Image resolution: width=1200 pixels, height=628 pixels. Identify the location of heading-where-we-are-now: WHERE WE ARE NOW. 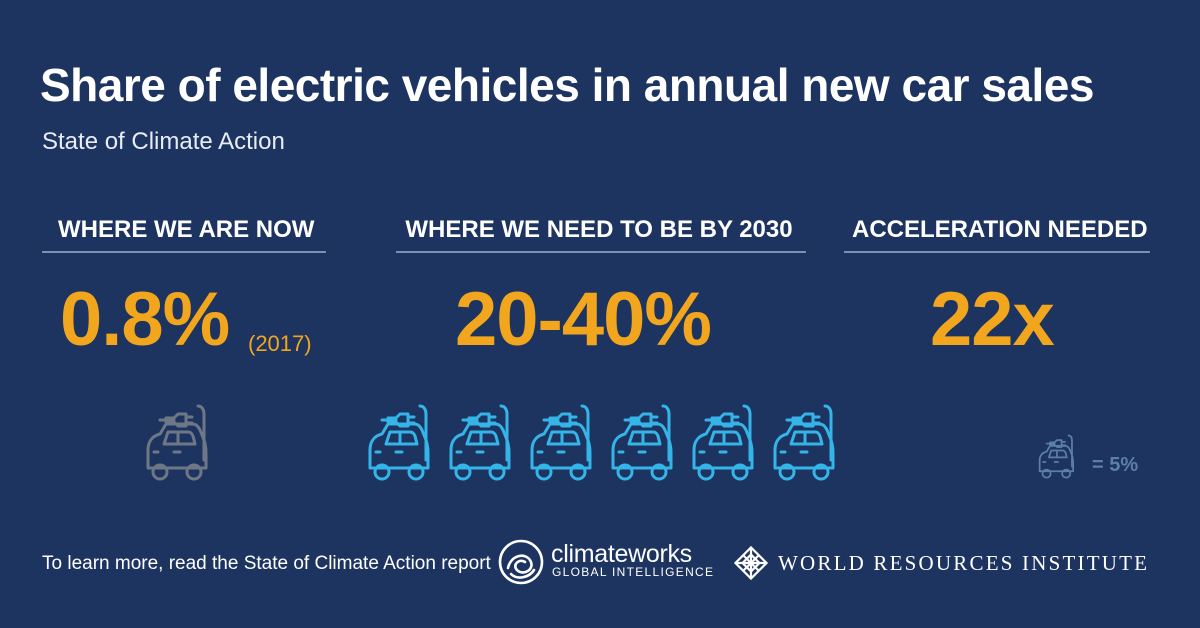
(186, 229).